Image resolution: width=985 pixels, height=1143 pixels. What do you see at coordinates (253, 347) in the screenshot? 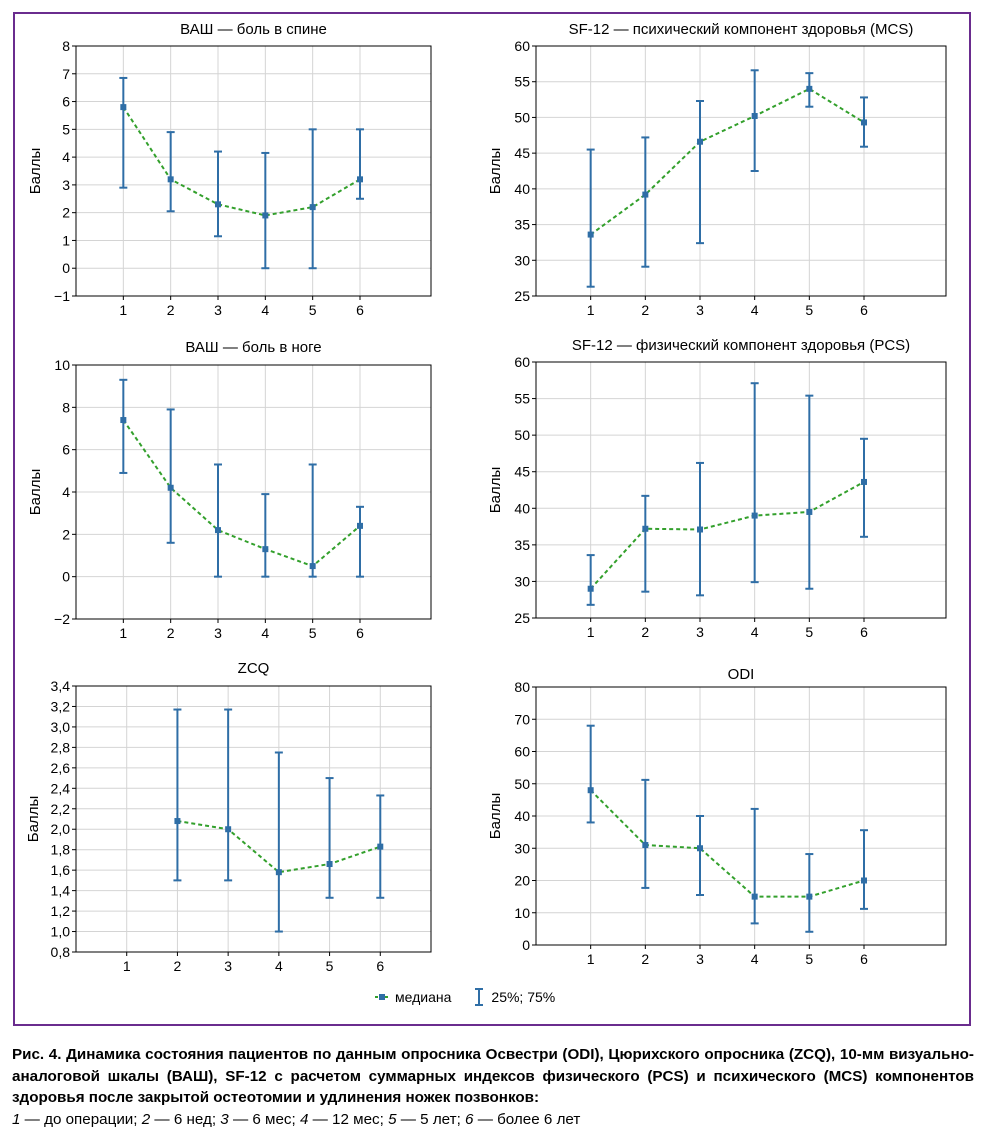
I see `chart-title: ВАШ — боль в ноге` at bounding box center [253, 347].